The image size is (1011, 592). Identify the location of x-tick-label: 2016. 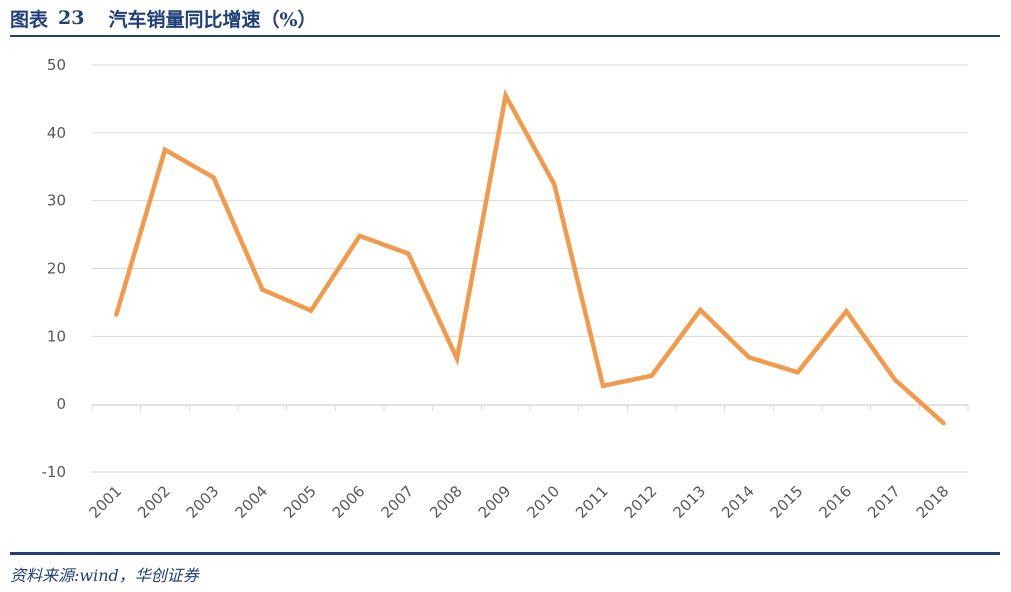
(835, 502).